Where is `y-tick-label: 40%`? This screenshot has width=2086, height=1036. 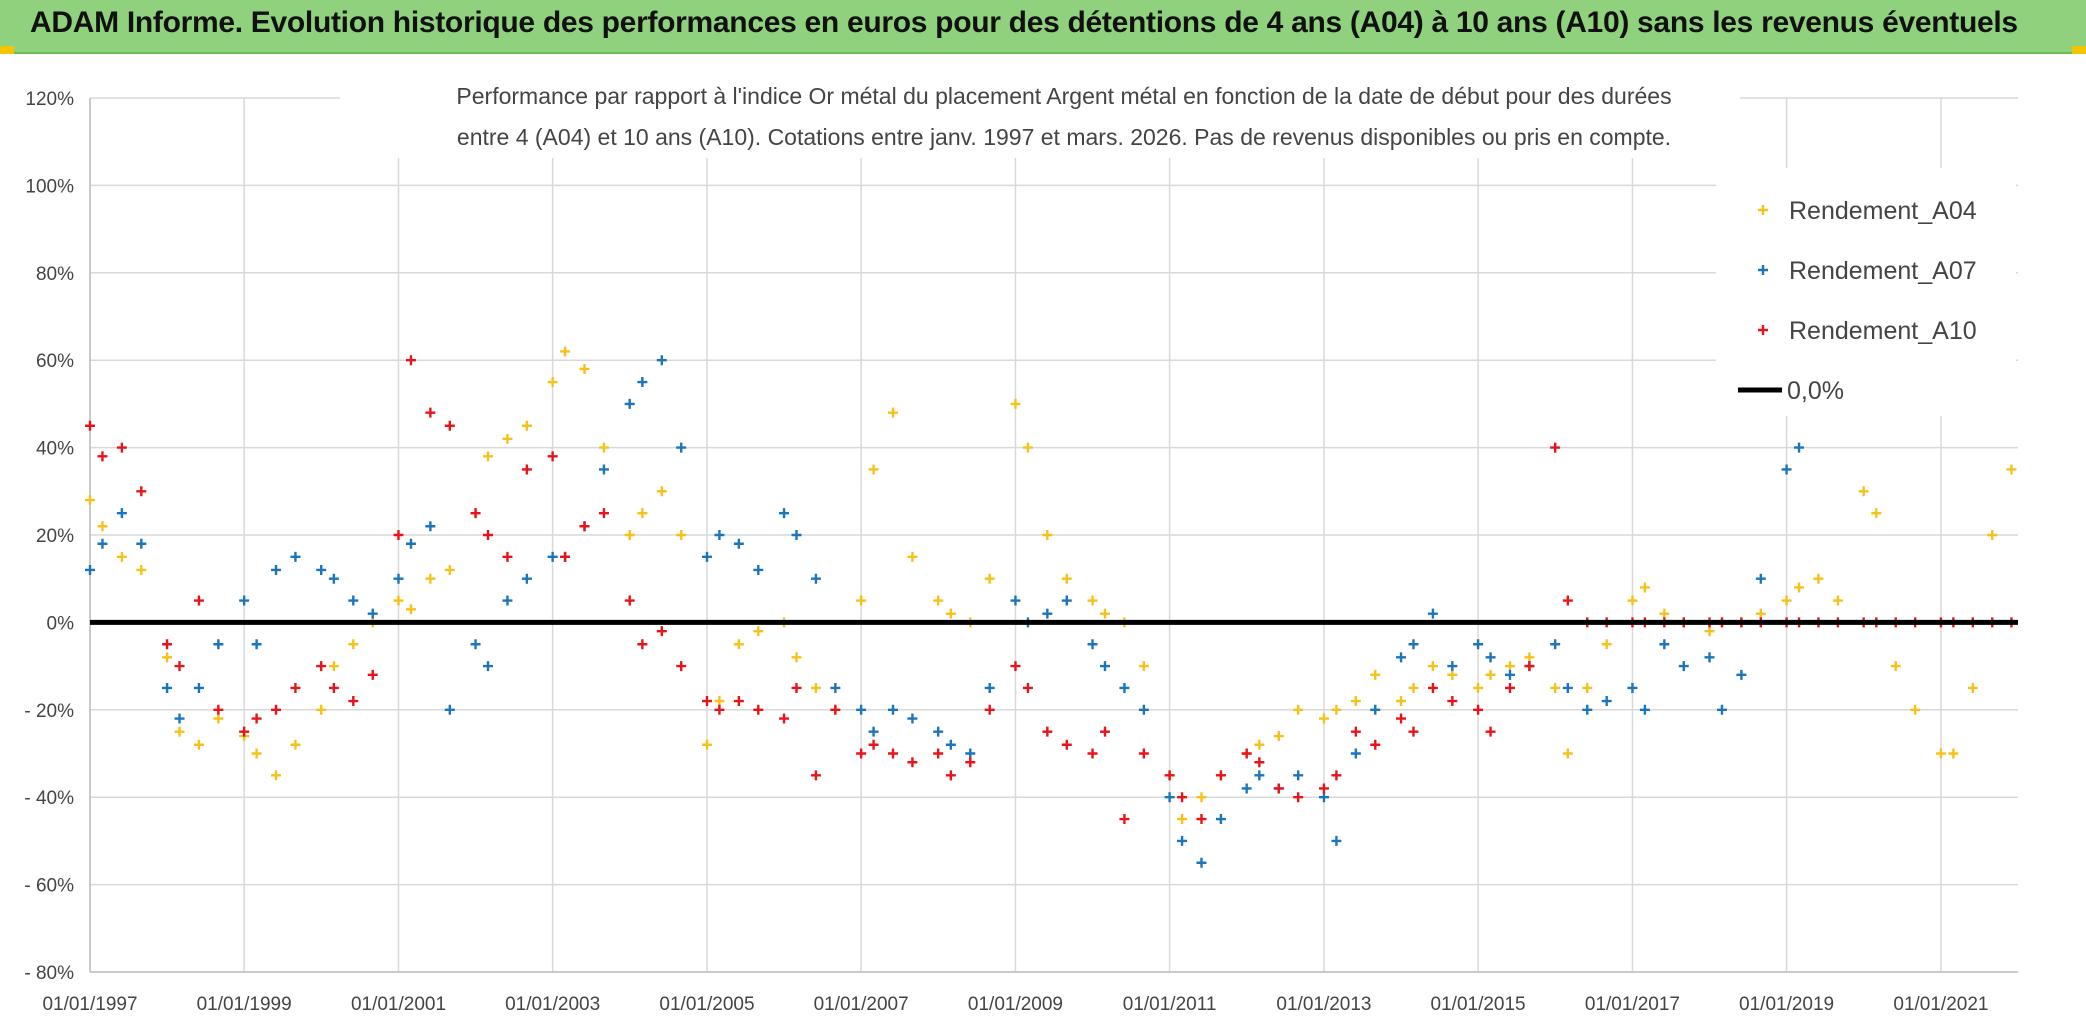 y-tick-label: 40% is located at coordinates (55, 449).